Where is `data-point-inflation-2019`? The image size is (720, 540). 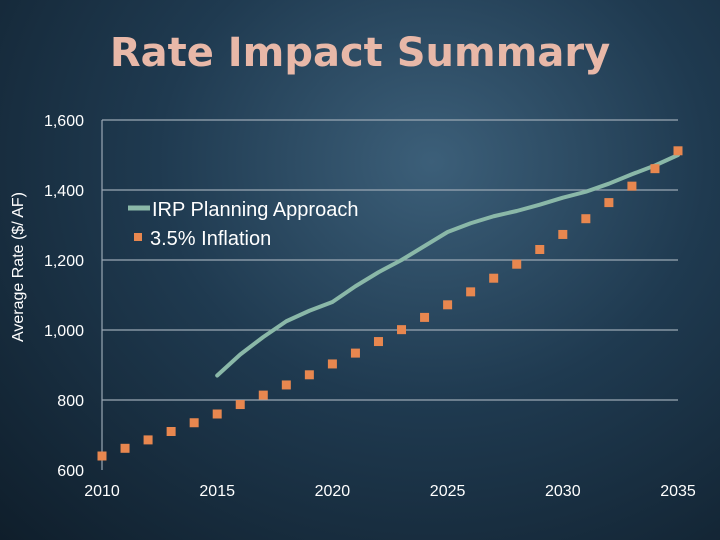
data-point-inflation-2019 is located at coordinates (309, 375).